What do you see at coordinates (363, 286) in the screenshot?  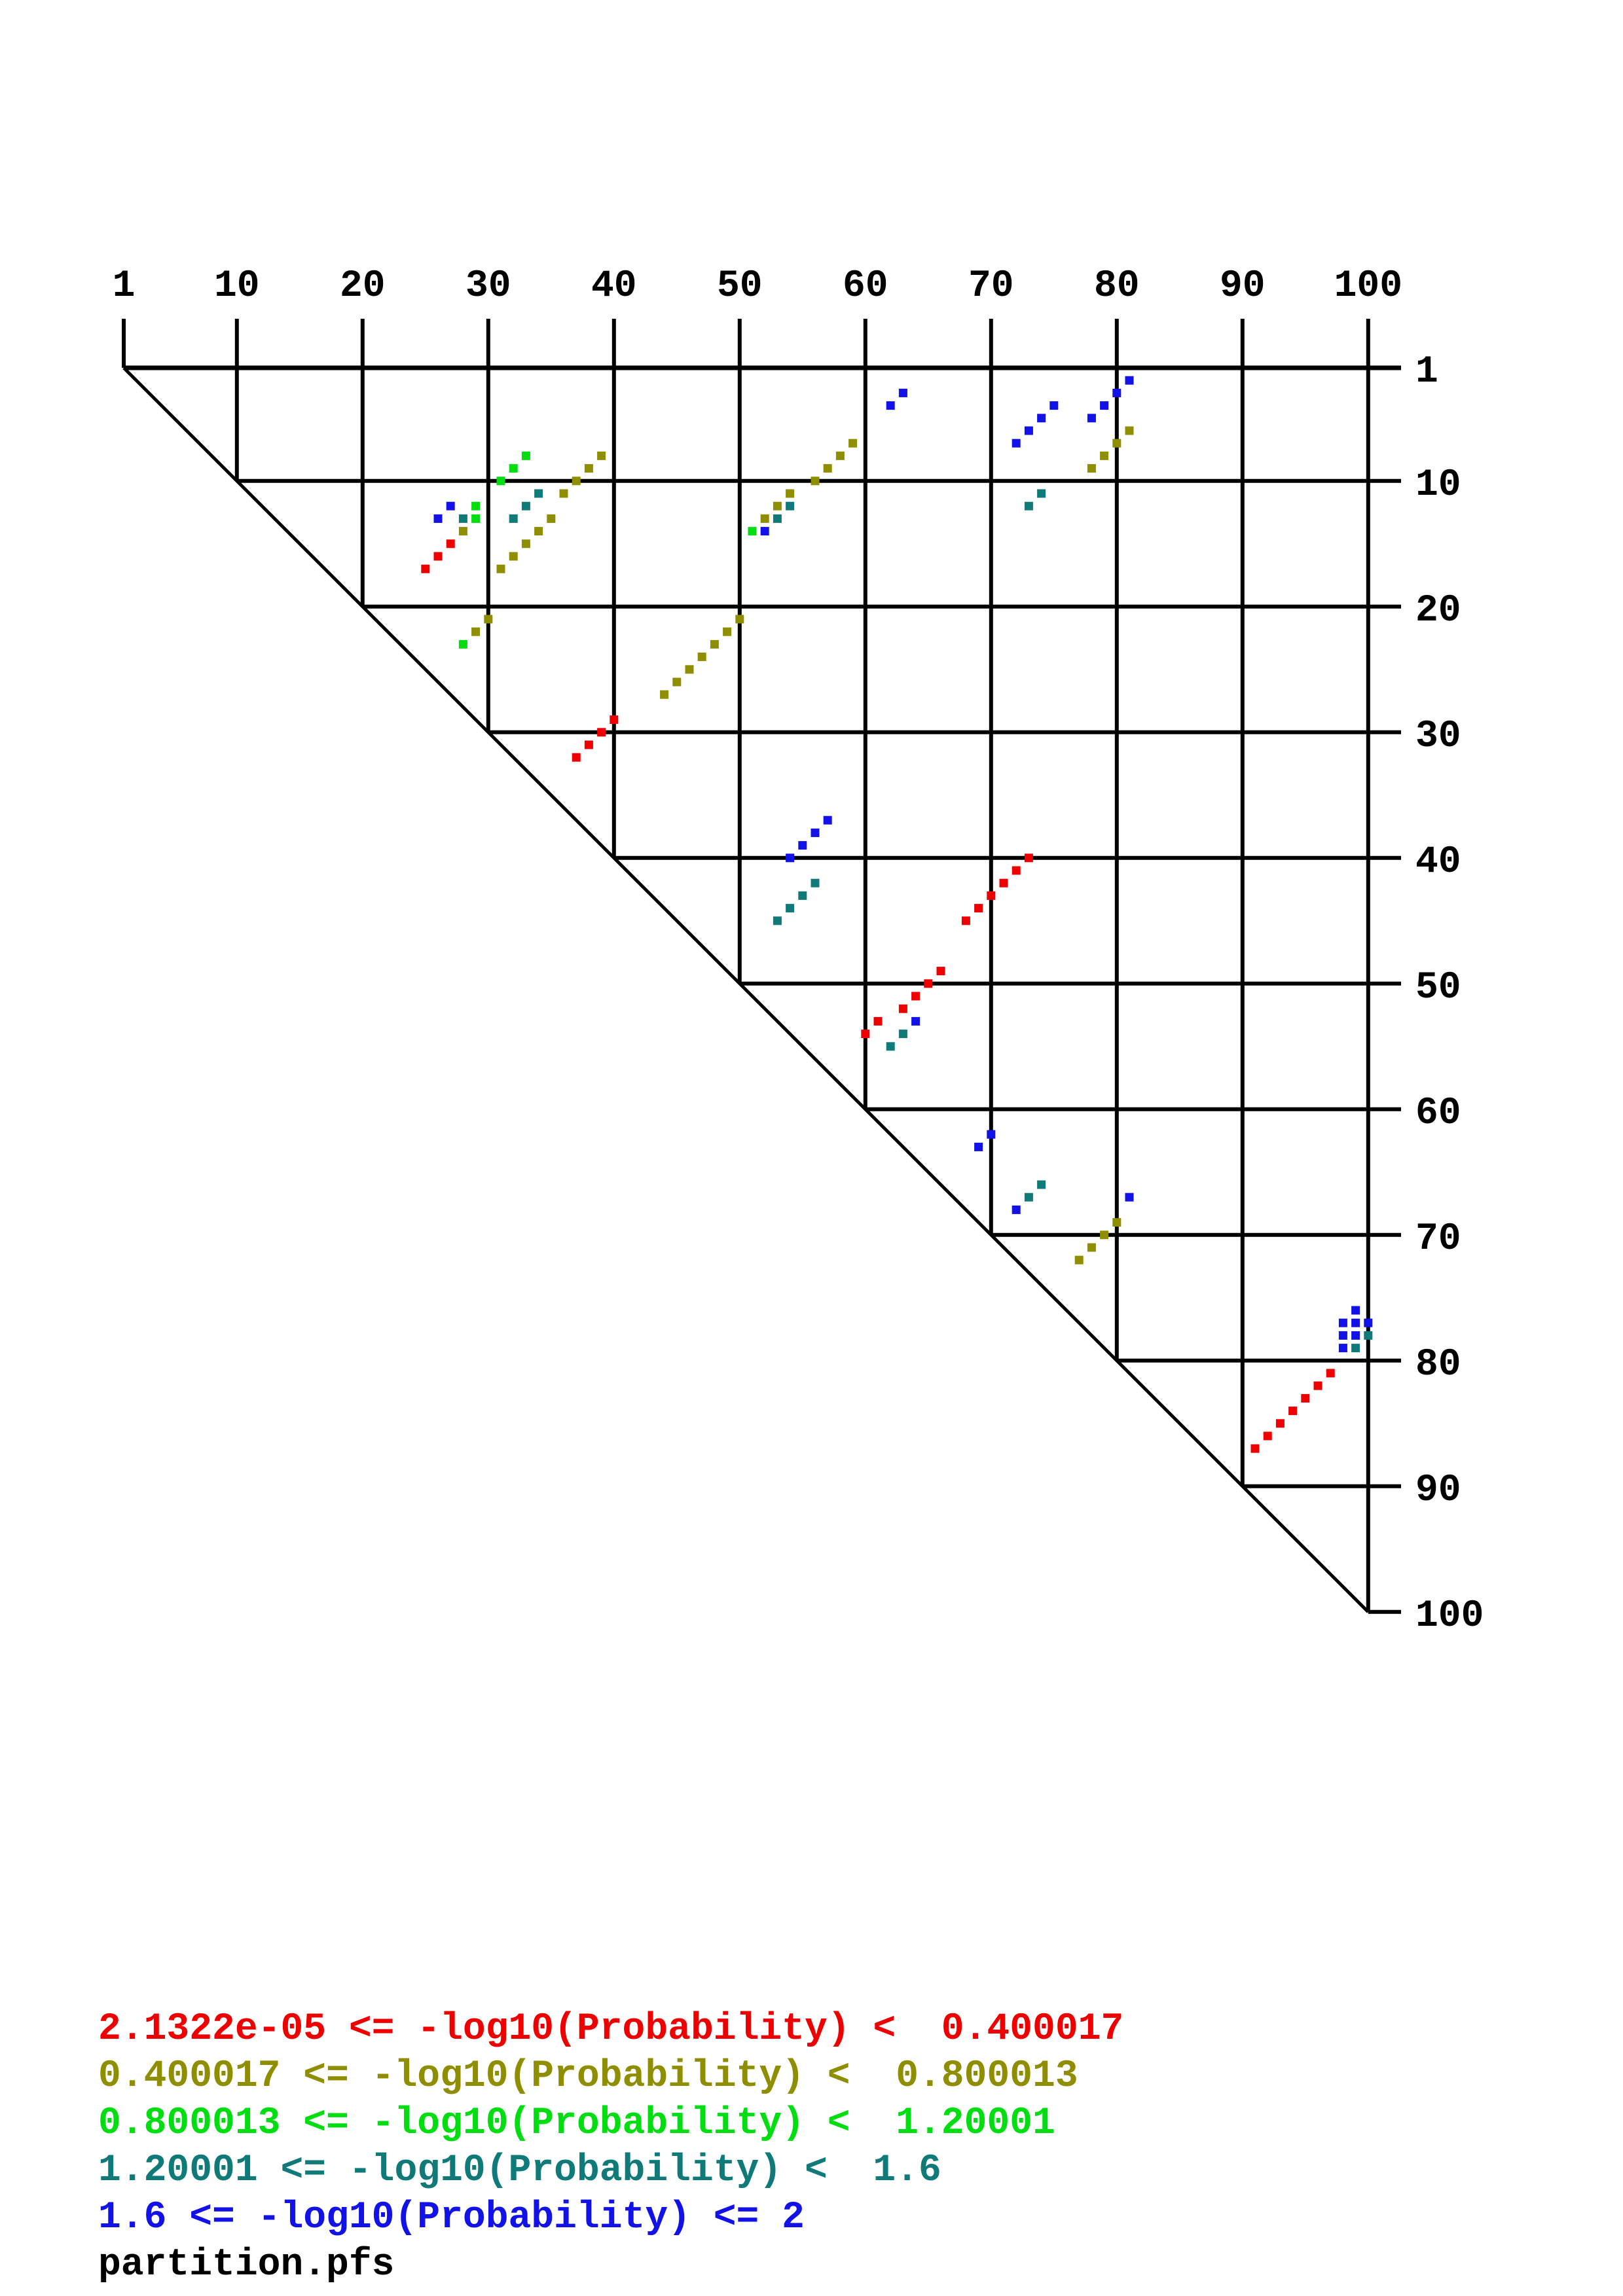 I see `x-tick-label: 20` at bounding box center [363, 286].